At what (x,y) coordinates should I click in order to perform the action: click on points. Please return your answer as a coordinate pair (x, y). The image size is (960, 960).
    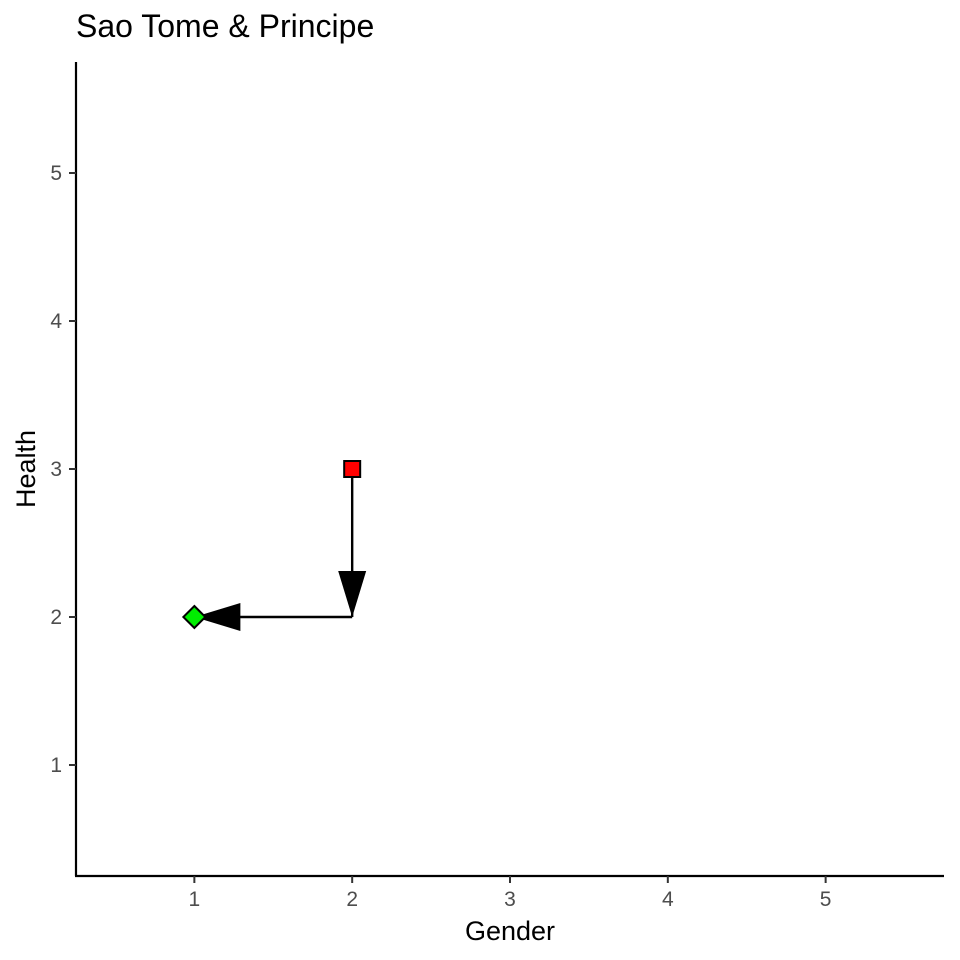
    Looking at the image, I should click on (271, 545).